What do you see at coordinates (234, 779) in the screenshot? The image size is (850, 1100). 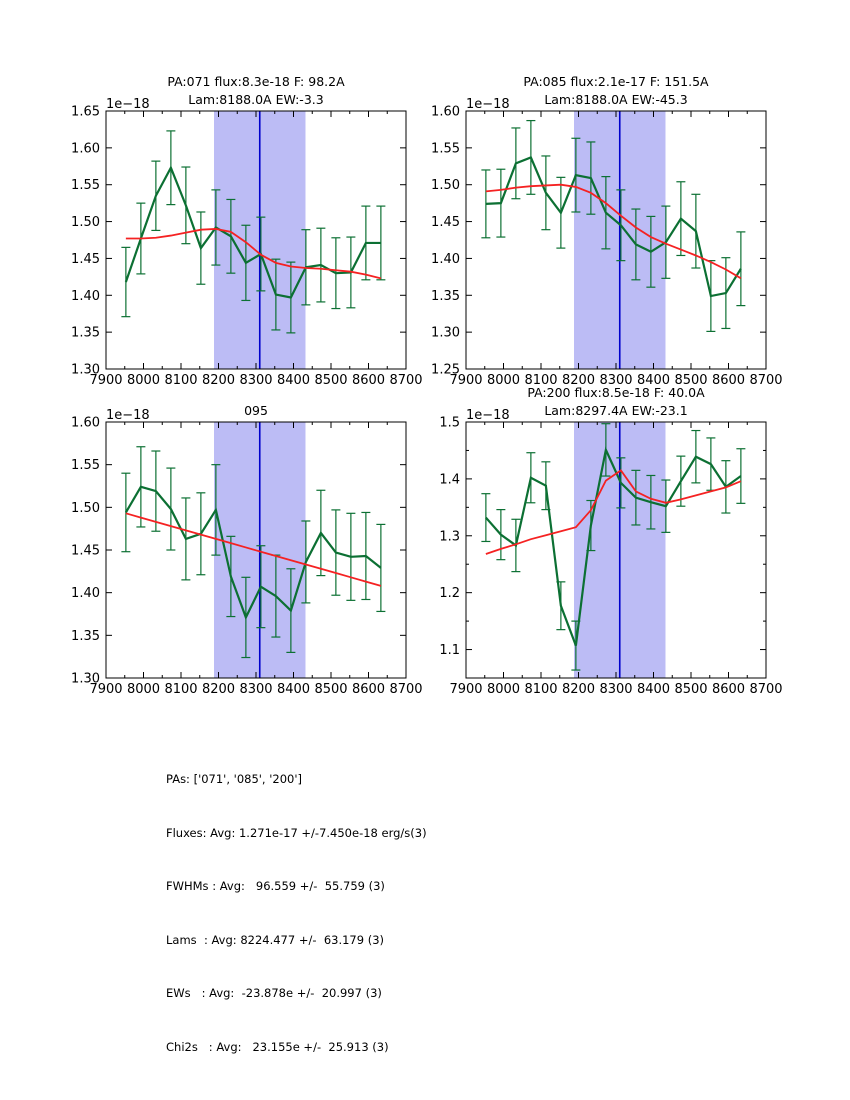 I see `stat-line-pas: PAs: ['071', '085', '200']` at bounding box center [234, 779].